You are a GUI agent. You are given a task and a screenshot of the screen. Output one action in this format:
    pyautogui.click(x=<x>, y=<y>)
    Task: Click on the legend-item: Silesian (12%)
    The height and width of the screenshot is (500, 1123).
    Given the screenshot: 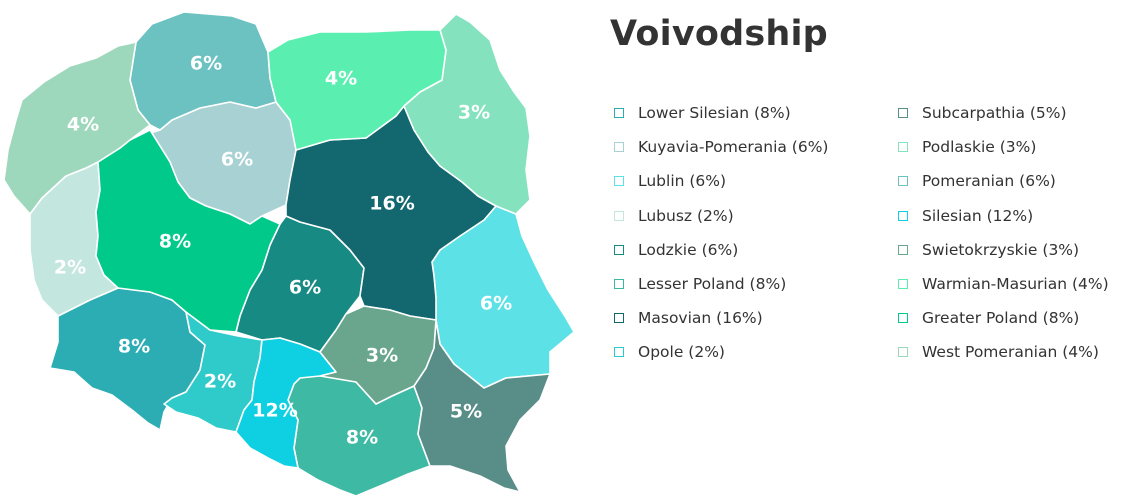 What is the action you would take?
    pyautogui.click(x=1003, y=216)
    